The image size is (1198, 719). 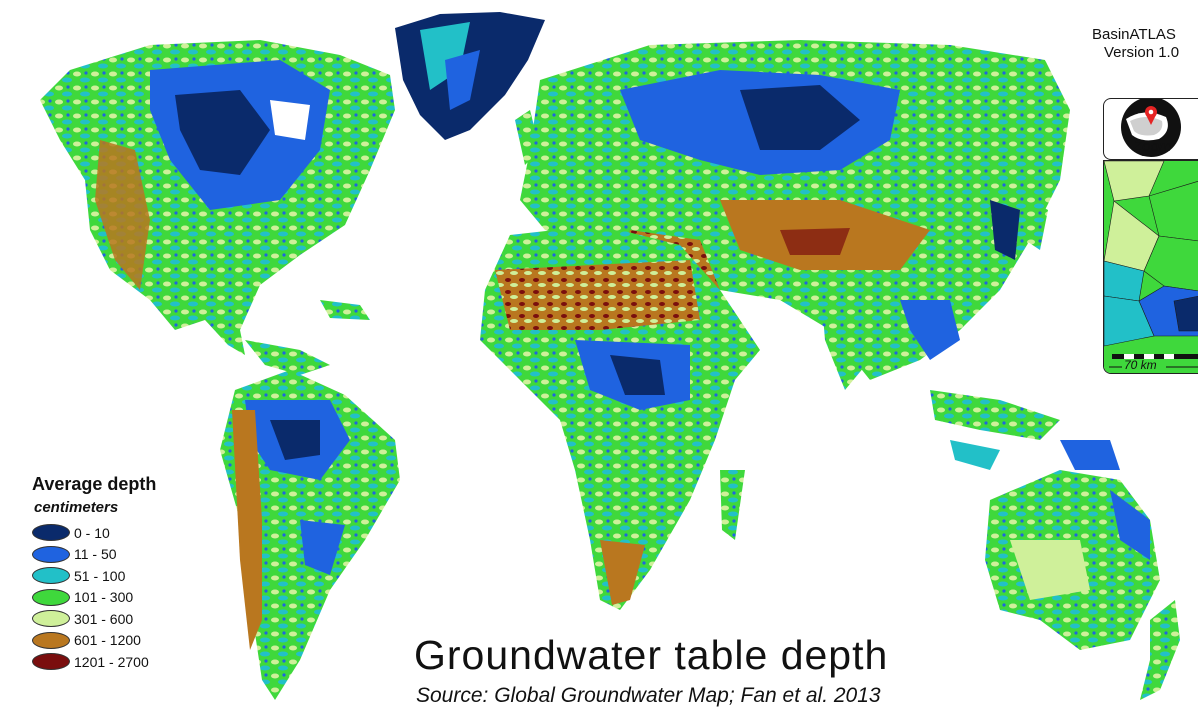 I want to click on legend-label: 101 - 300, so click(x=104, y=597).